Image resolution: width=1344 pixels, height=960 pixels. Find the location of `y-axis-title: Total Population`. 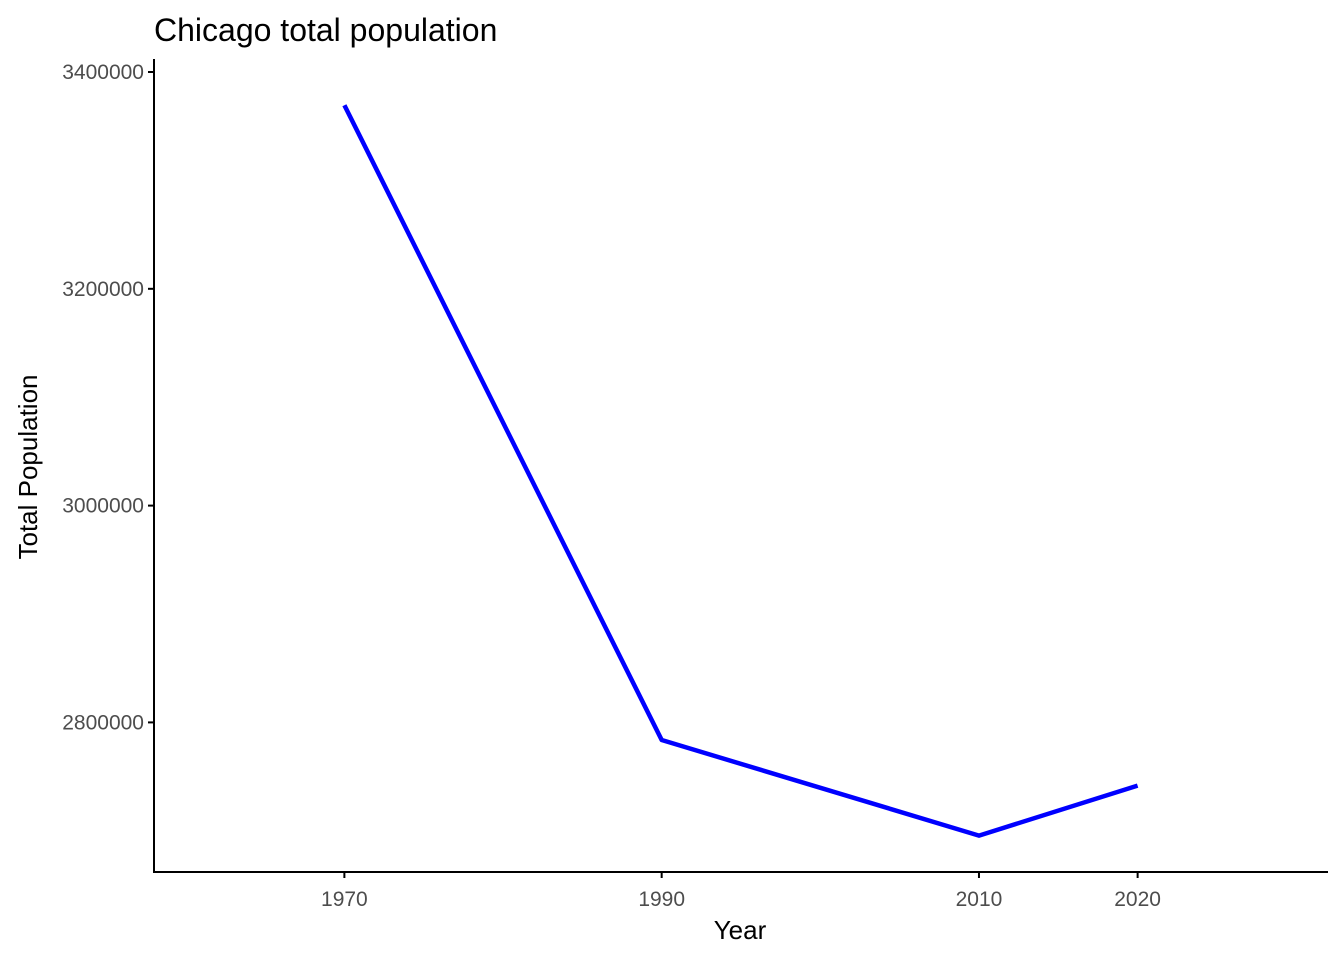

y-axis-title: Total Population is located at coordinates (28, 466).